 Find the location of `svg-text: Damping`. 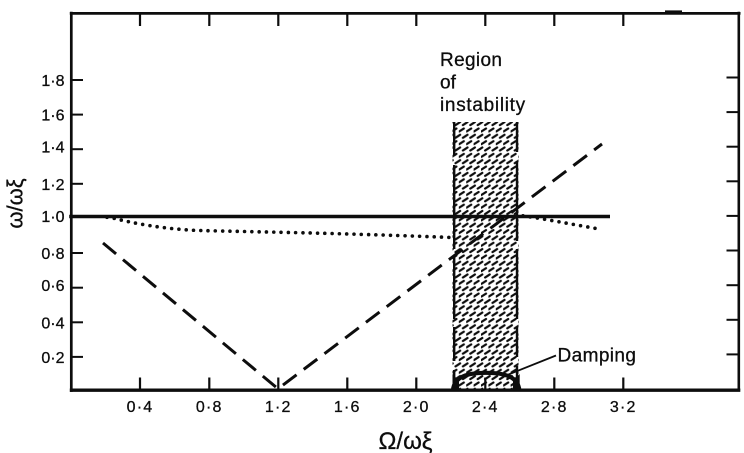

svg-text: Damping is located at coordinates (597, 356).